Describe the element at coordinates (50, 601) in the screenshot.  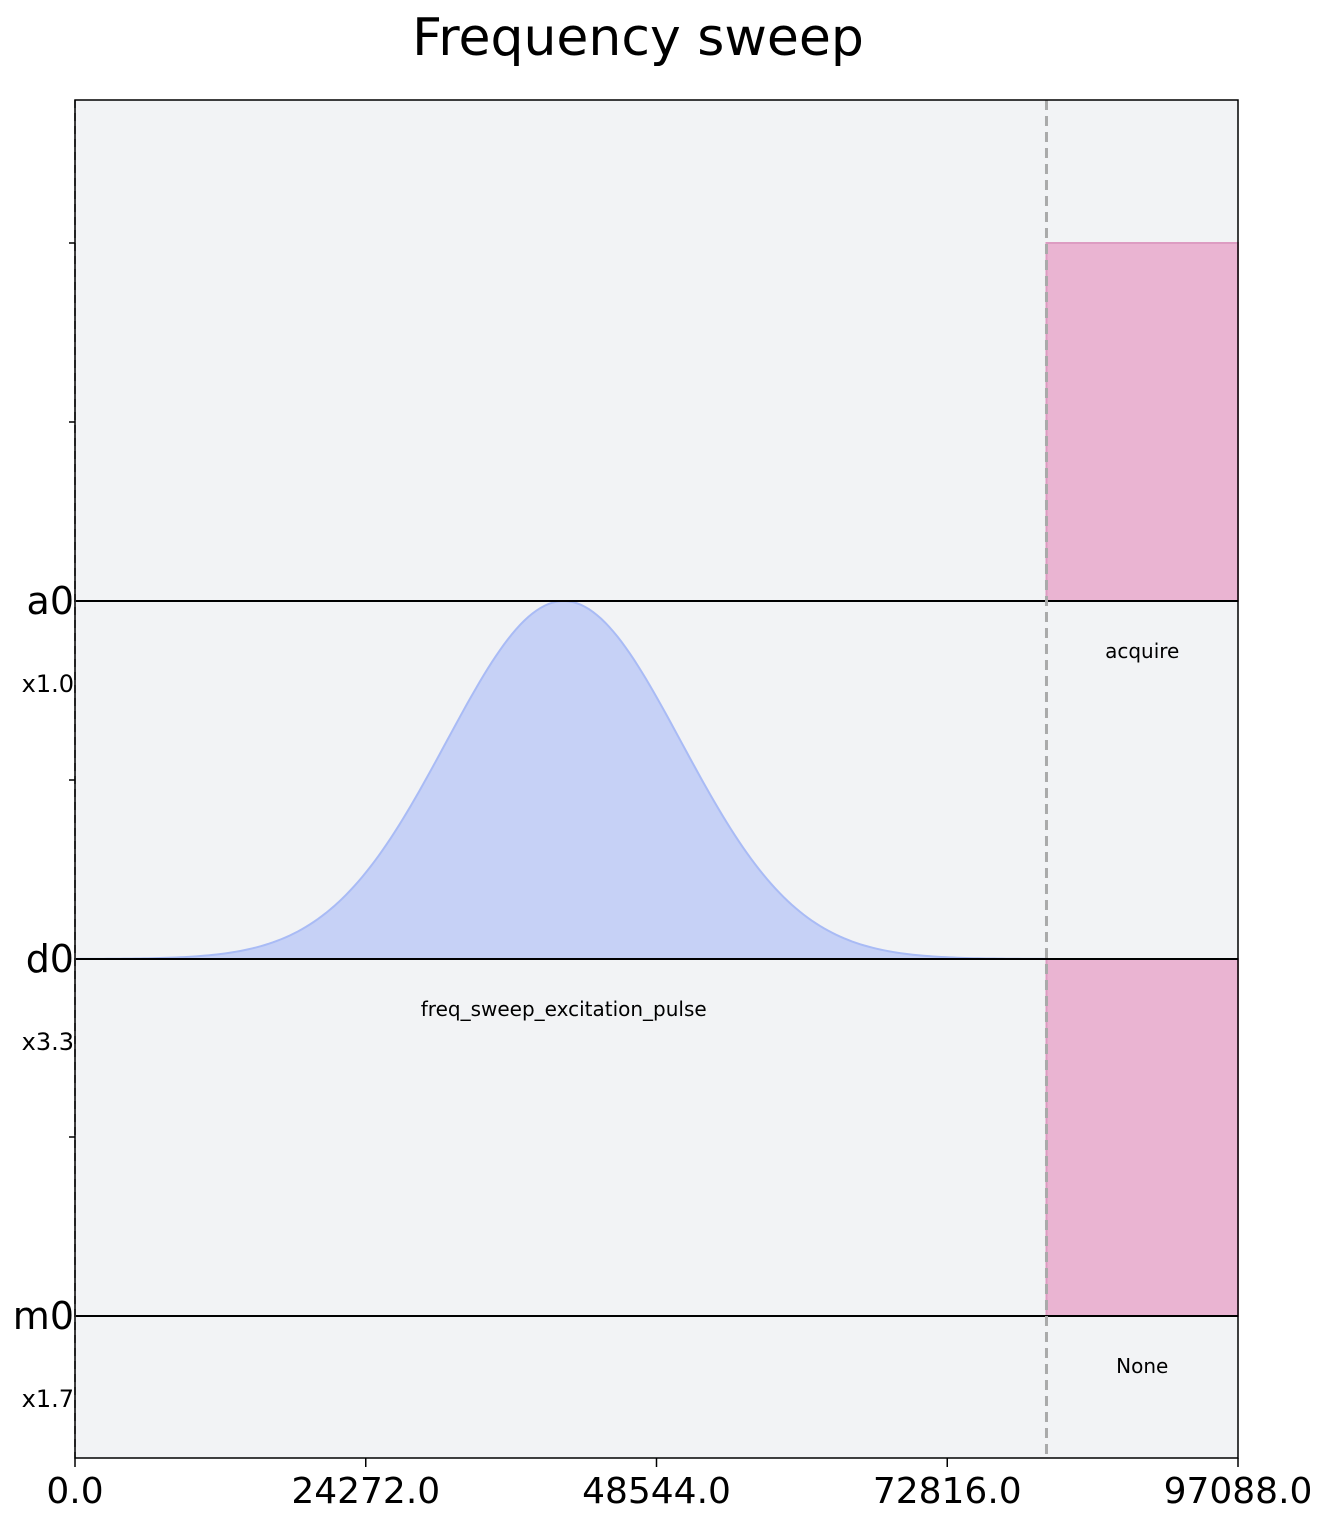
I see `channel-label-a0: a0` at that location.